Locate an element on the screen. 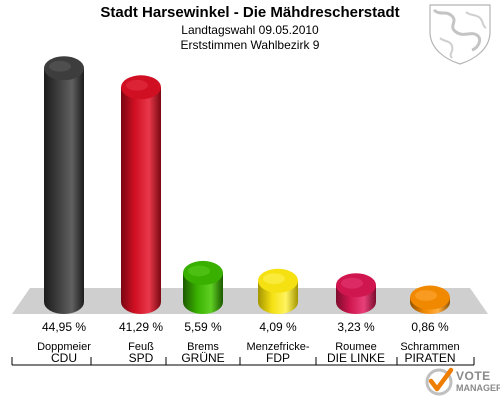 This screenshot has height=400, width=500. candidate-label: Feuß is located at coordinates (141, 347).